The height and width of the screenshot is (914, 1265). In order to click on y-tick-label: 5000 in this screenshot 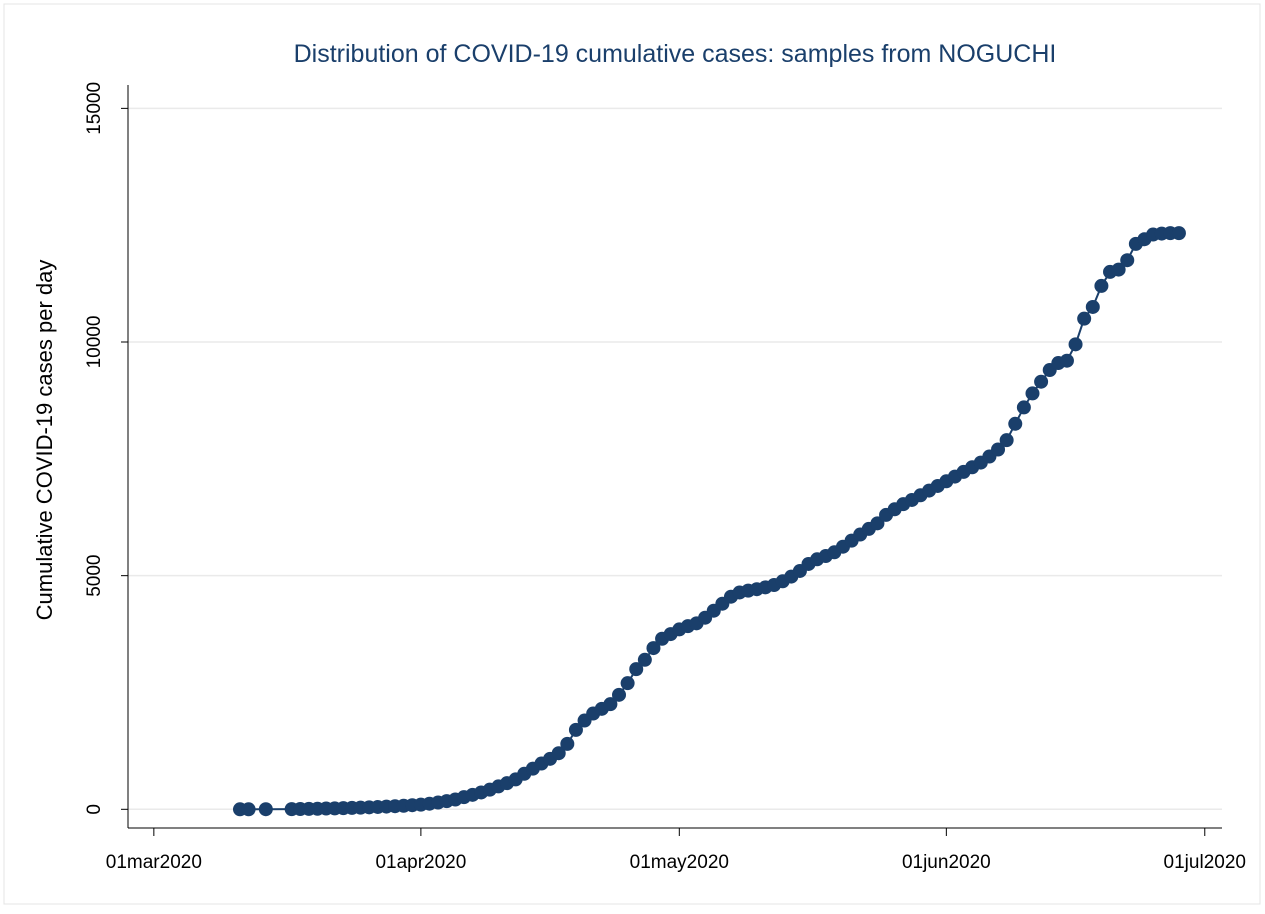, I will do `click(94, 576)`.